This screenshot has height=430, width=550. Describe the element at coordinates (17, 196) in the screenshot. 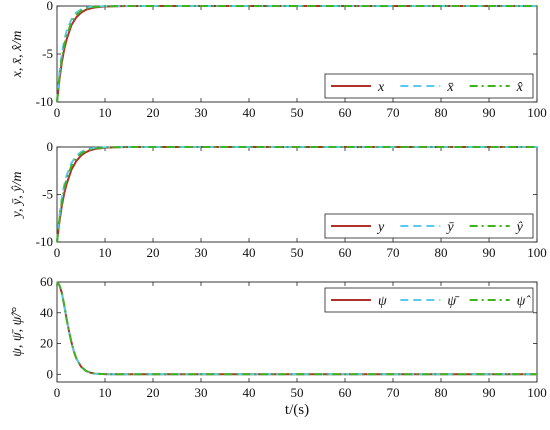

I see `y-axis-label: y, ȳ, ŷ/m` at that location.